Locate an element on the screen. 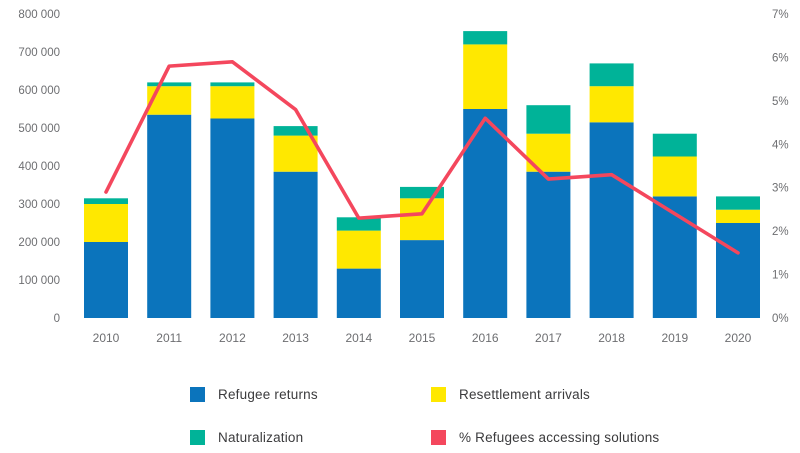  legend-swatch-naturalization is located at coordinates (197, 437).